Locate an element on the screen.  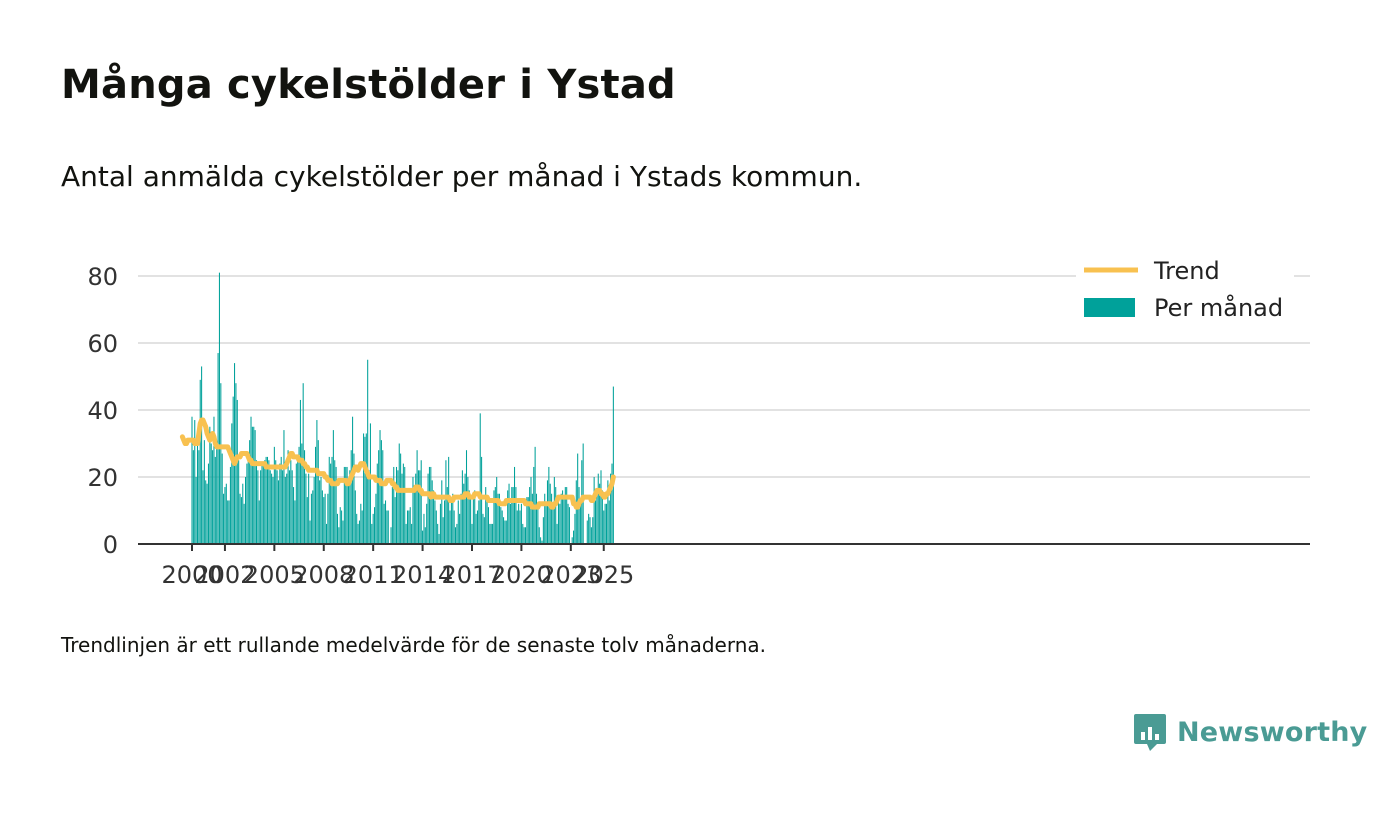
trend-line-layer is located at coordinates (397, 463).